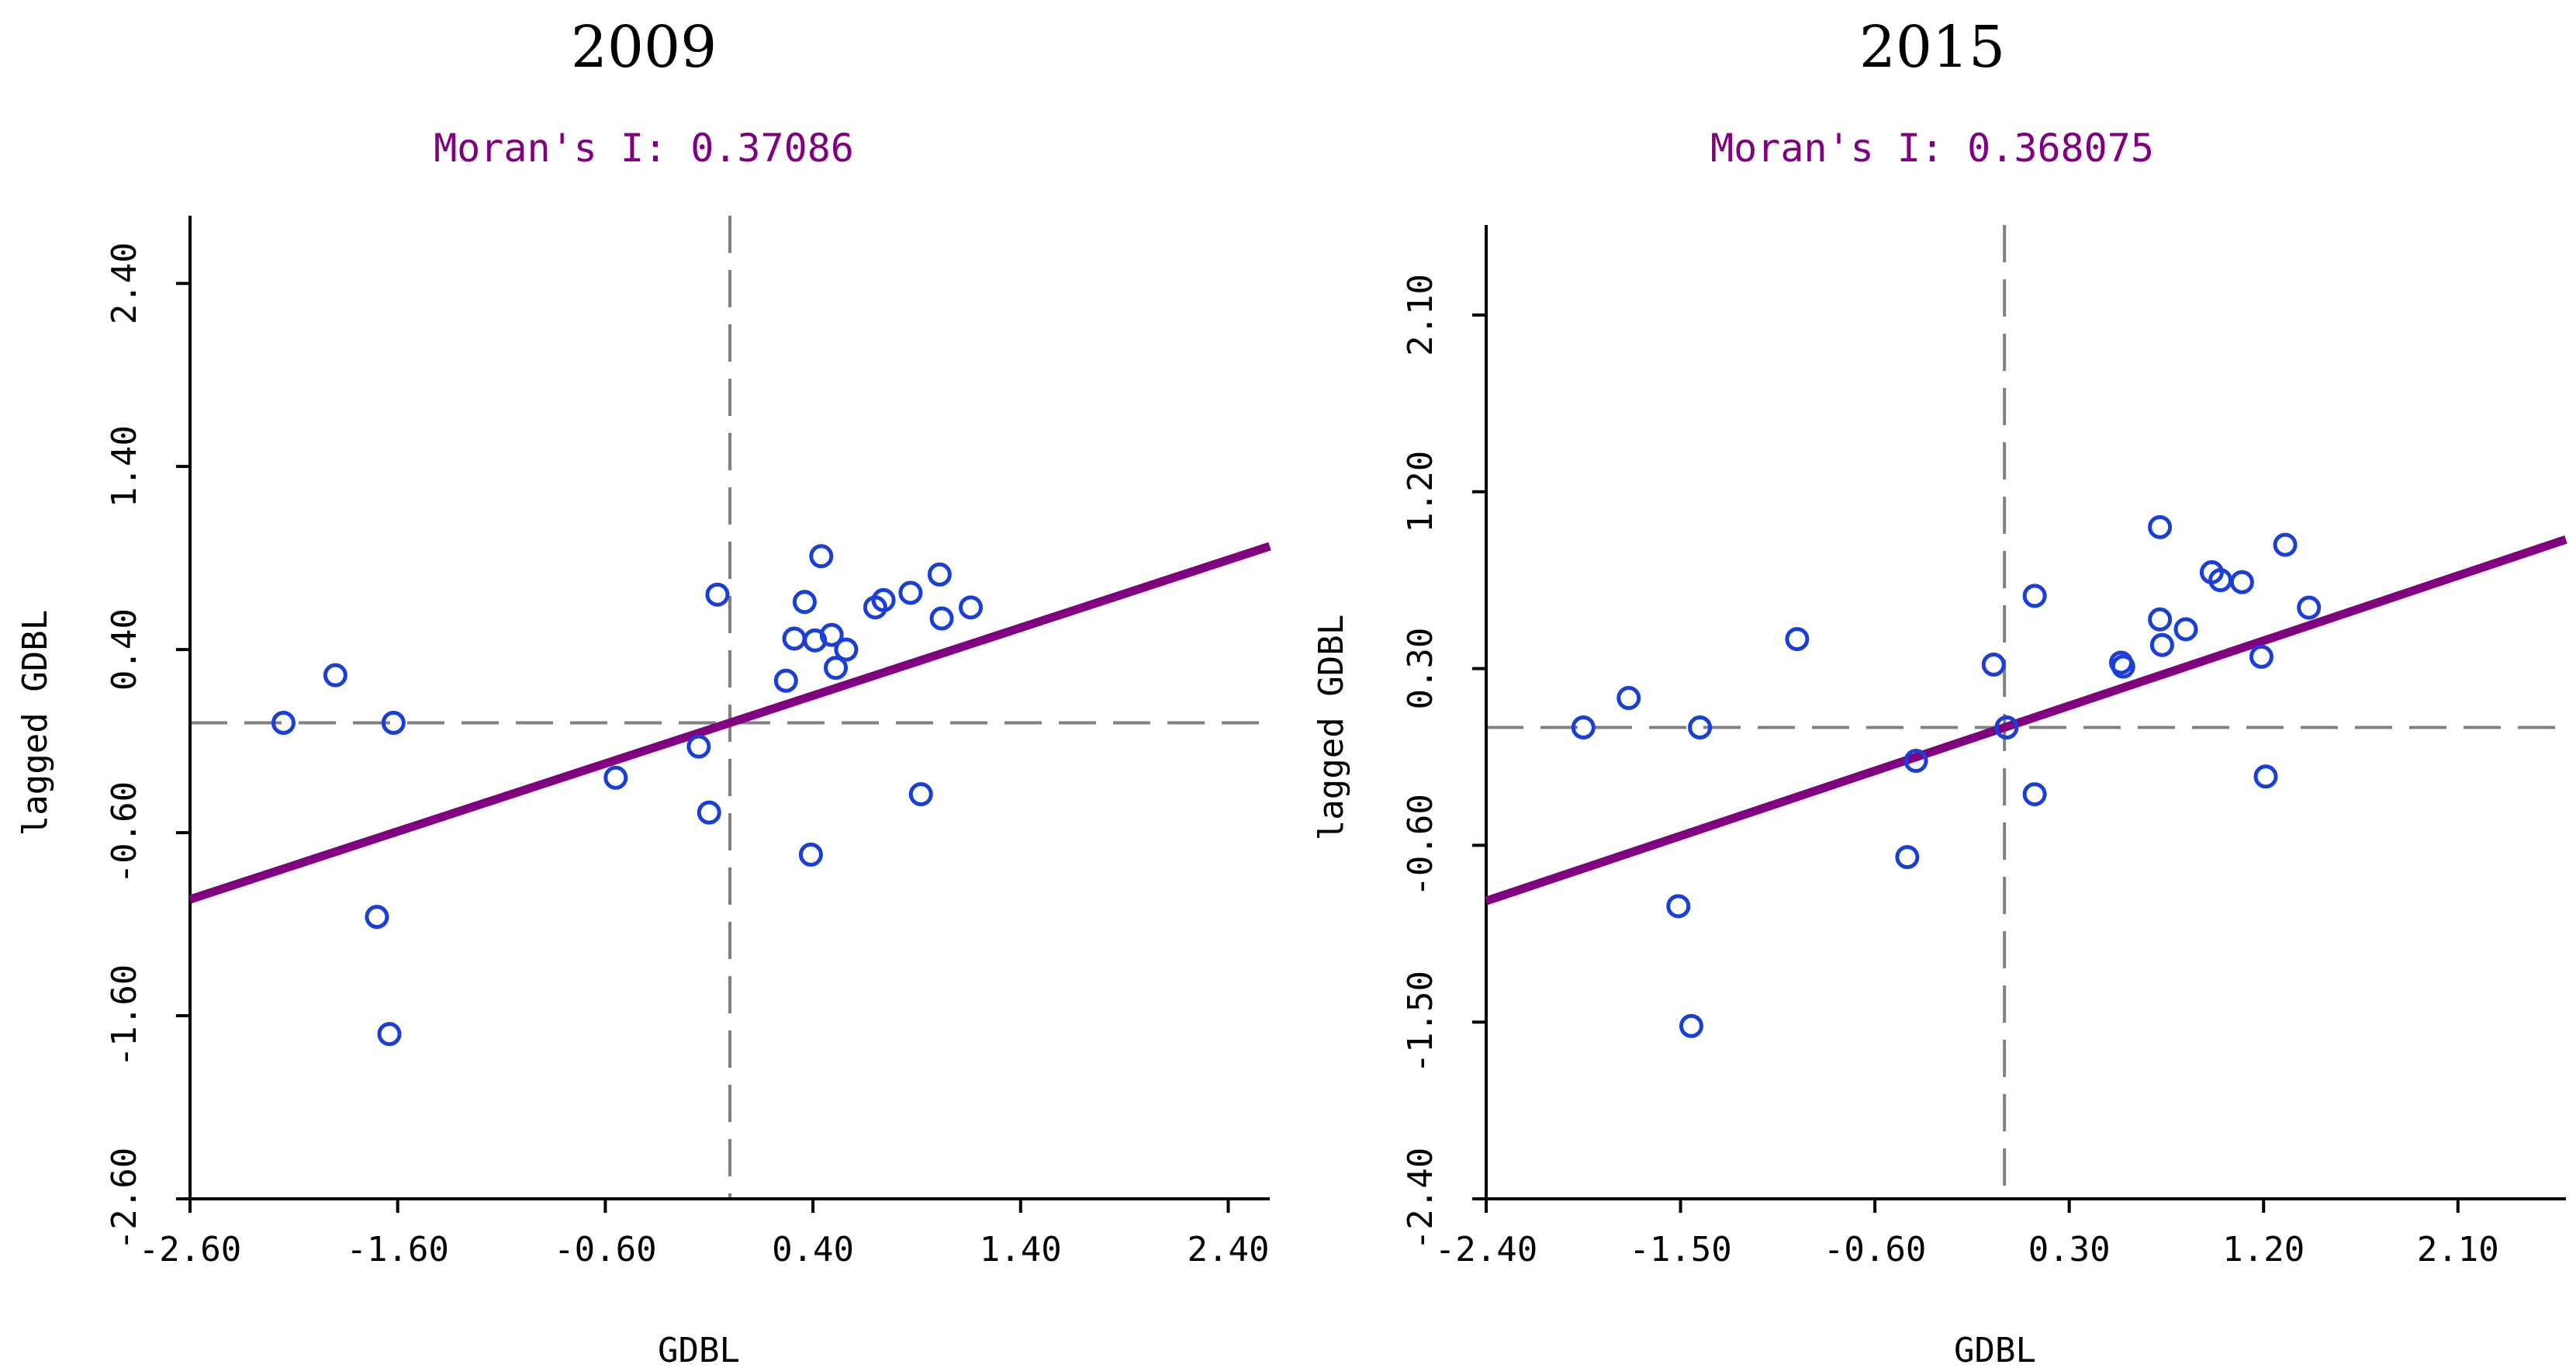 The width and height of the screenshot is (2576, 1368). Describe the element at coordinates (124, 1199) in the screenshot. I see `y-tick-label: -2.60` at that location.